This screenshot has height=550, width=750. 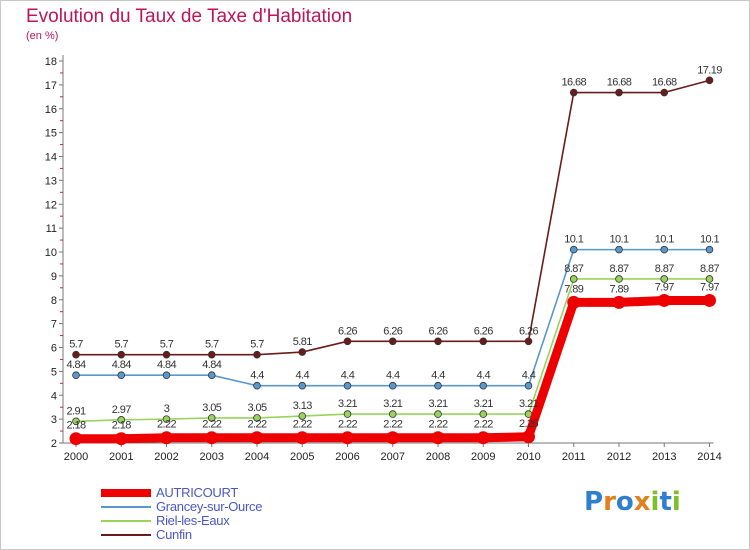 I want to click on x-tick-label: 2008, so click(x=438, y=457).